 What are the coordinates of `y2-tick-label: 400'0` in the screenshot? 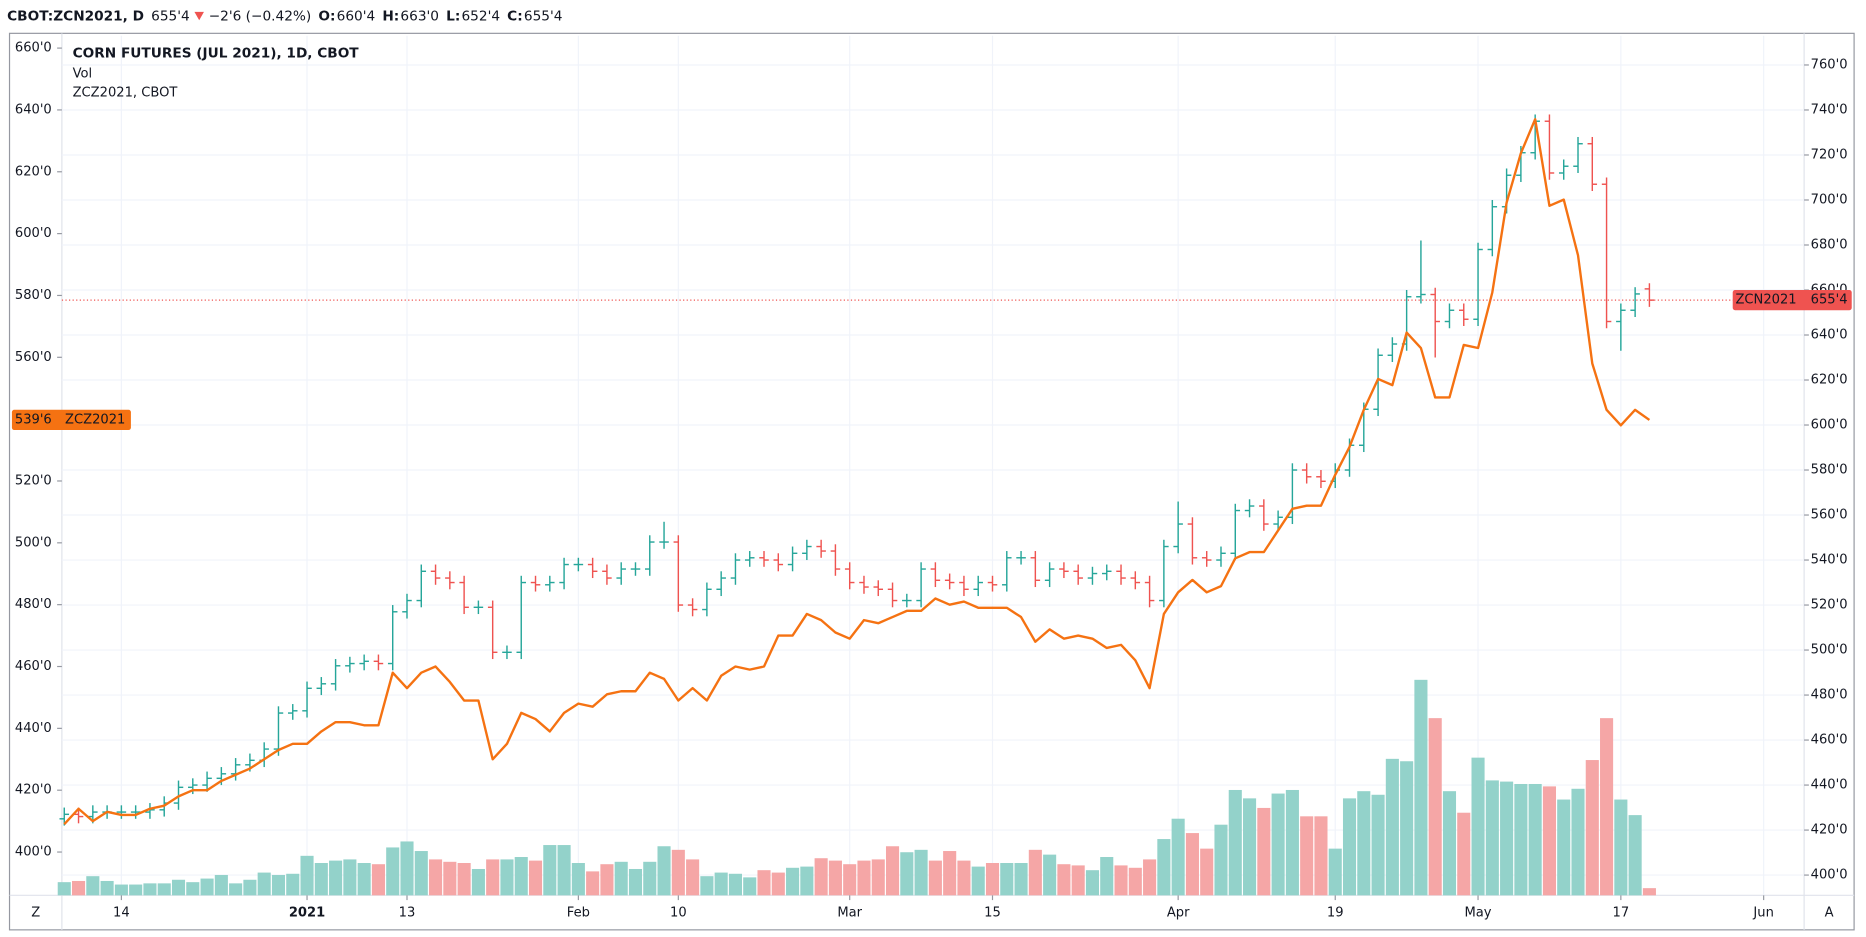 It's located at (1829, 875).